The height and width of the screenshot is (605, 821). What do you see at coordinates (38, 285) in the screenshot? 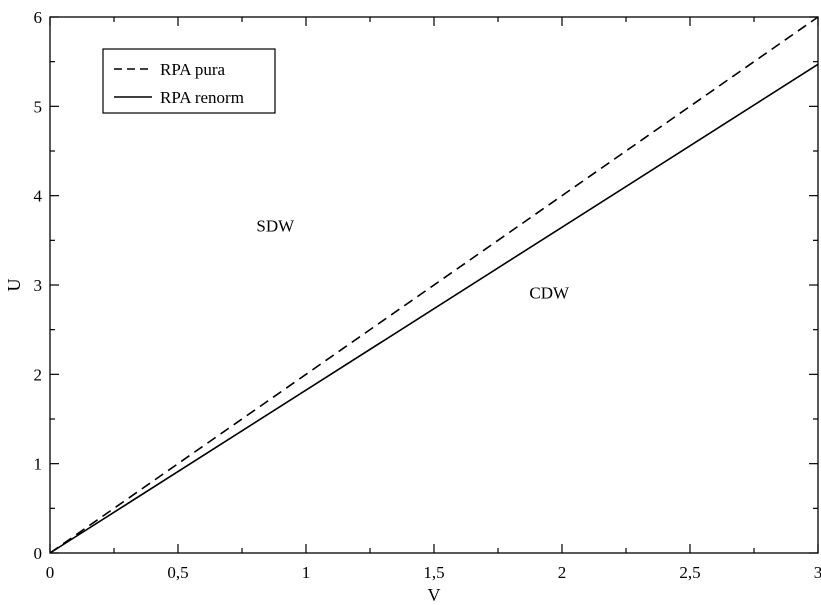
I see `y-tick-label: 3` at bounding box center [38, 285].